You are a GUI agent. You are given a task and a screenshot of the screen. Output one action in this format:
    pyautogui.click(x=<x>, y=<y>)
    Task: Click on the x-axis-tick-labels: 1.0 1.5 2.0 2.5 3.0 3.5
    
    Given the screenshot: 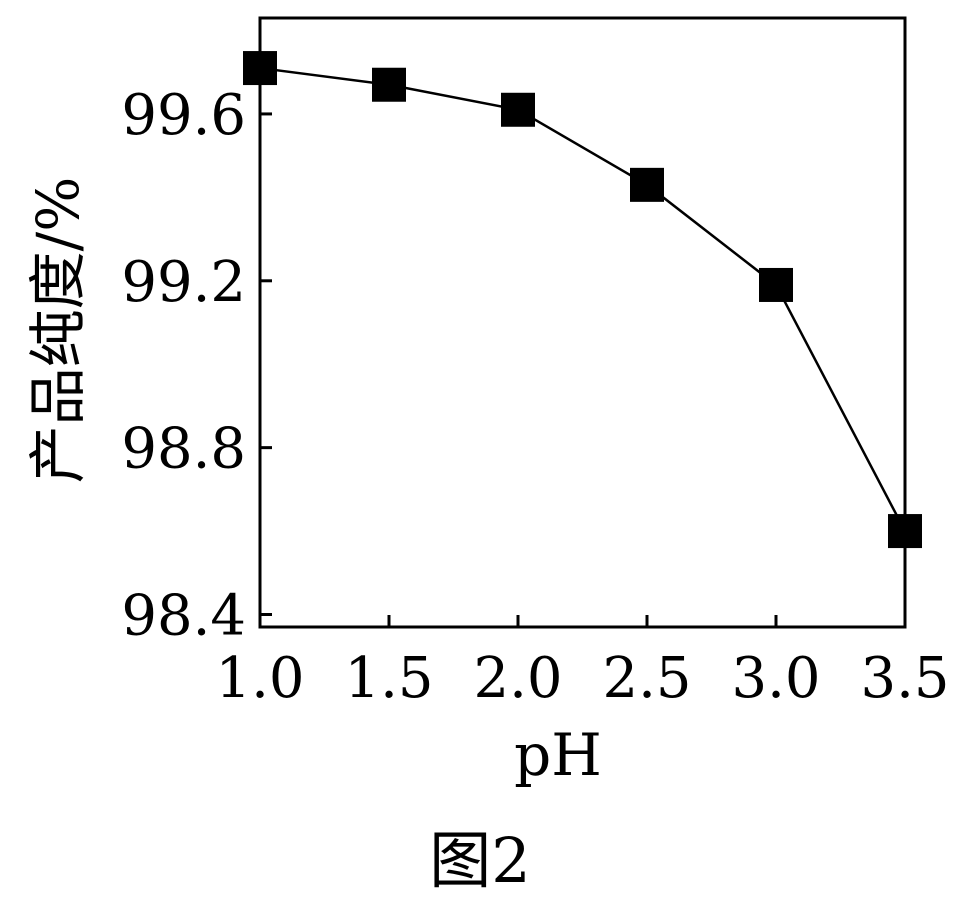 What is the action you would take?
    pyautogui.click(x=582, y=678)
    